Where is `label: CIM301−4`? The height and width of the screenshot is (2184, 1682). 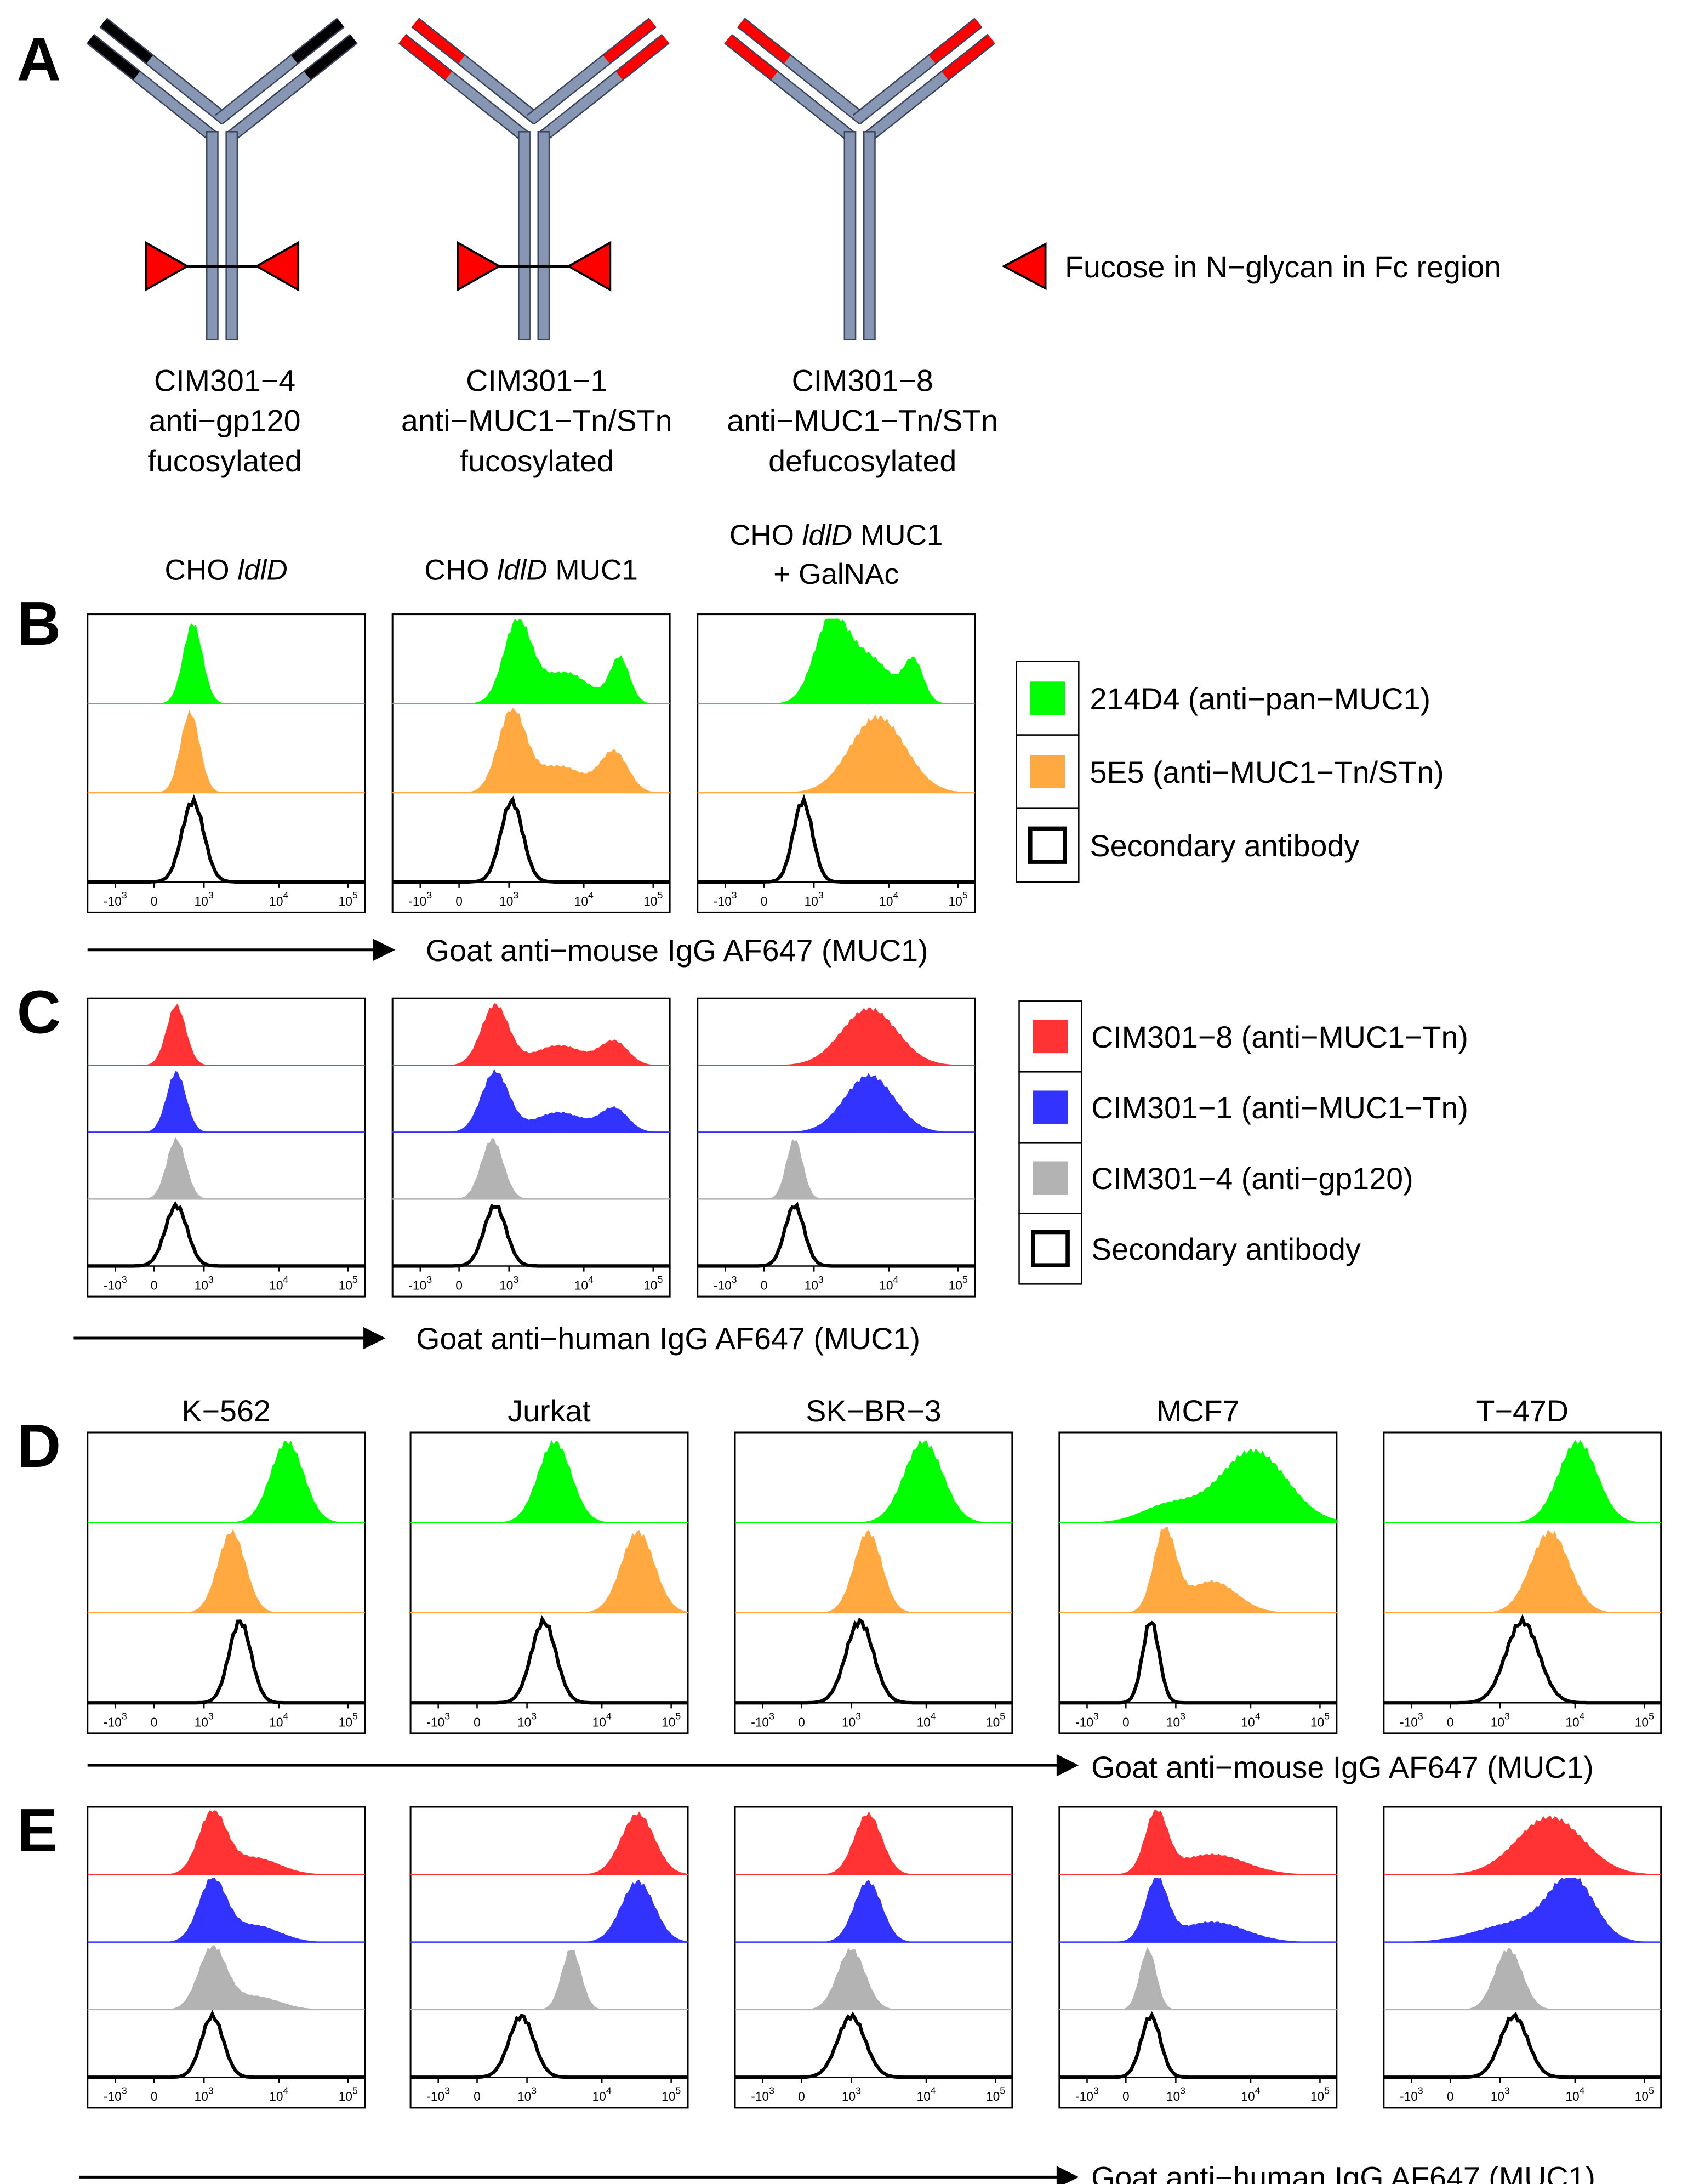 label: CIM301−4 is located at coordinates (224, 380).